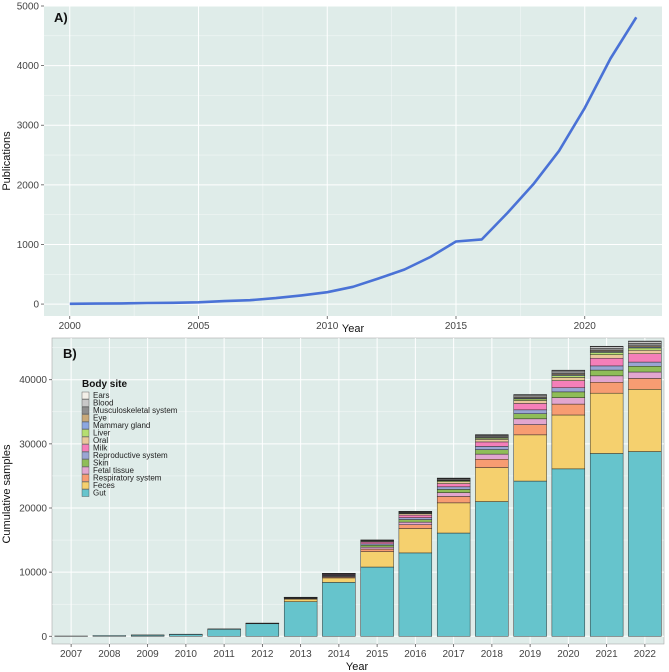  I want to click on panel-a-x-ticks: 2000 2005 2010 2015 2020, so click(327, 324).